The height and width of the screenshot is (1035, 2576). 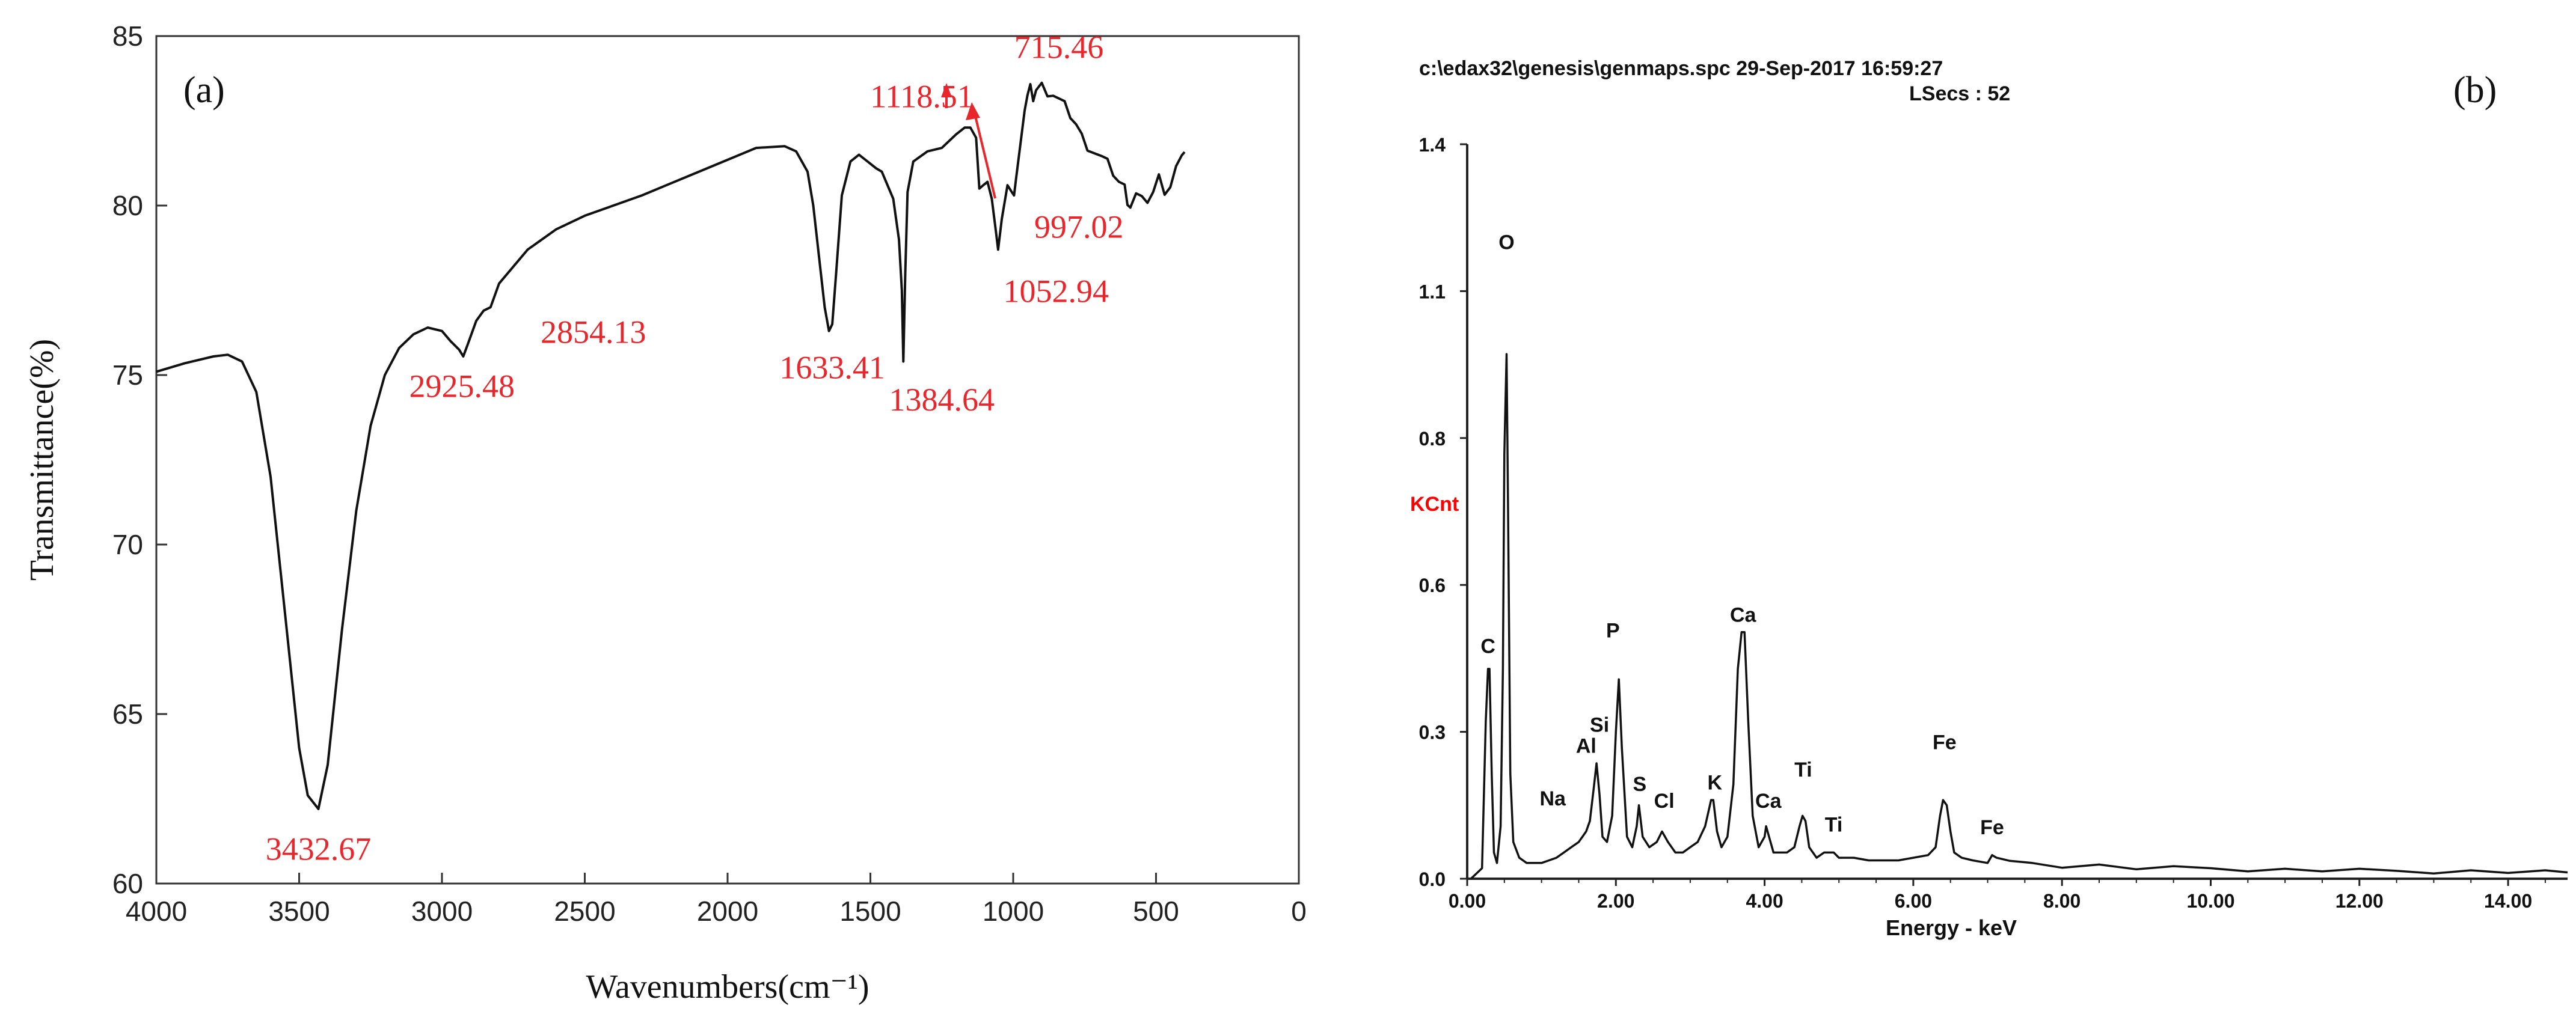 I want to click on ftir-peak-annotation: 1118.51, so click(x=922, y=96).